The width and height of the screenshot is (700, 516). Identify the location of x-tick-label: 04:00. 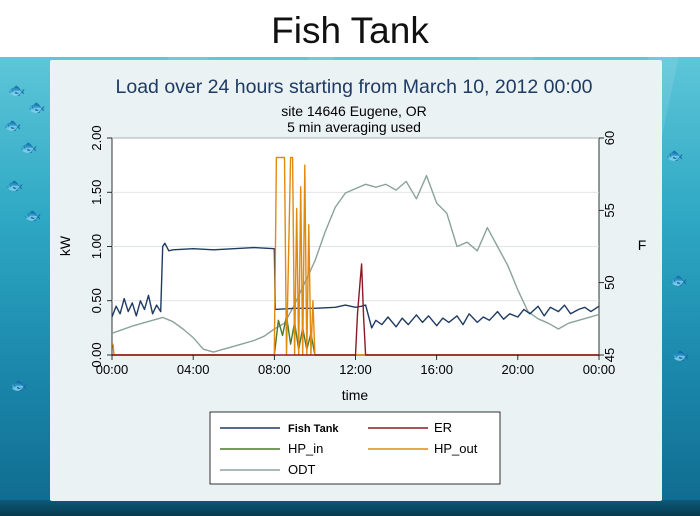
(193, 369).